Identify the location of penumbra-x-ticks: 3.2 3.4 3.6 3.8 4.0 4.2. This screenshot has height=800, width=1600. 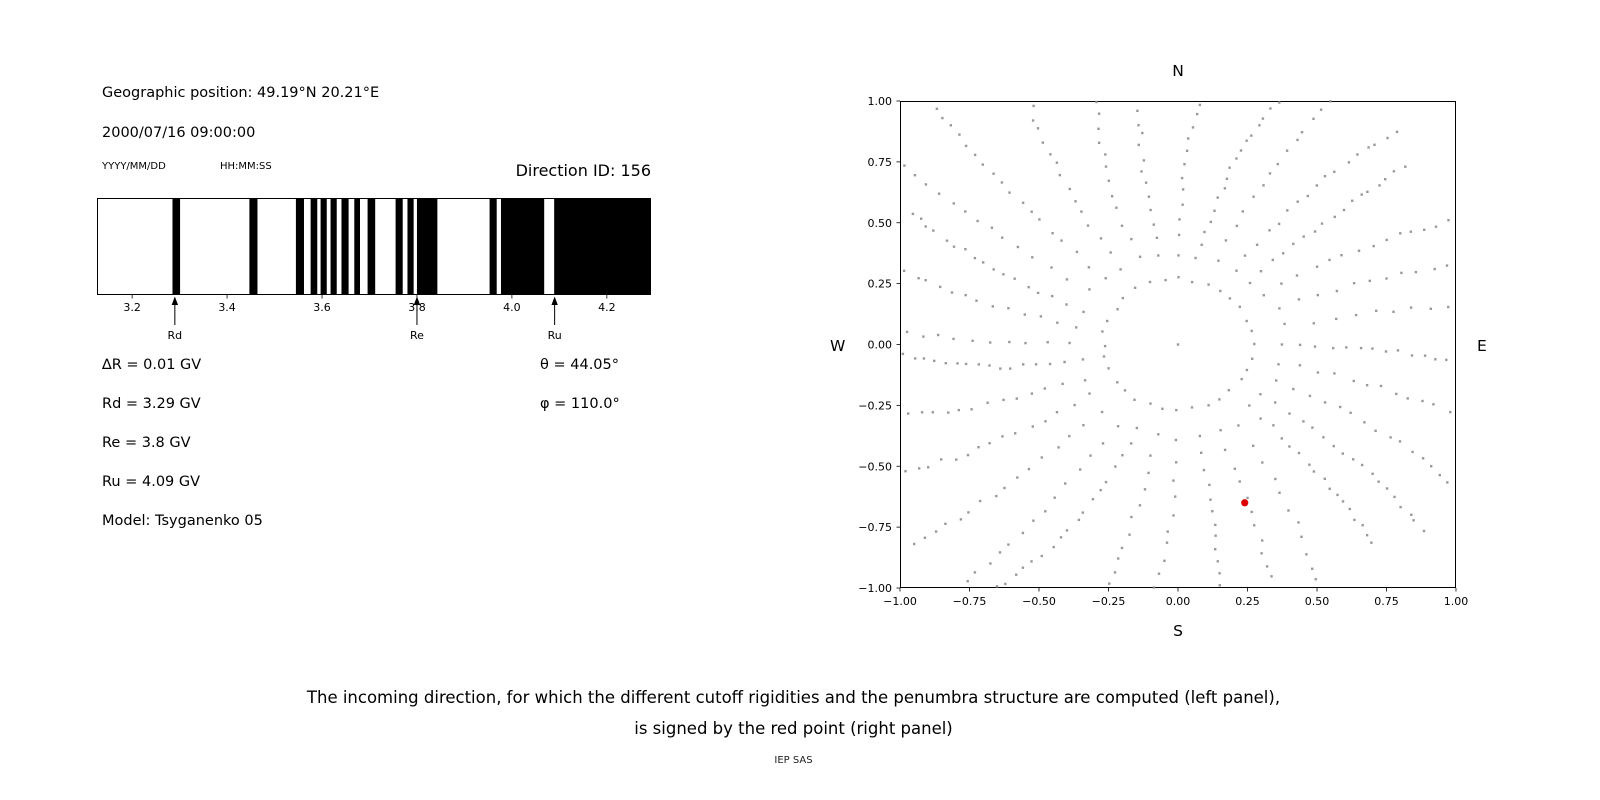
(369, 304).